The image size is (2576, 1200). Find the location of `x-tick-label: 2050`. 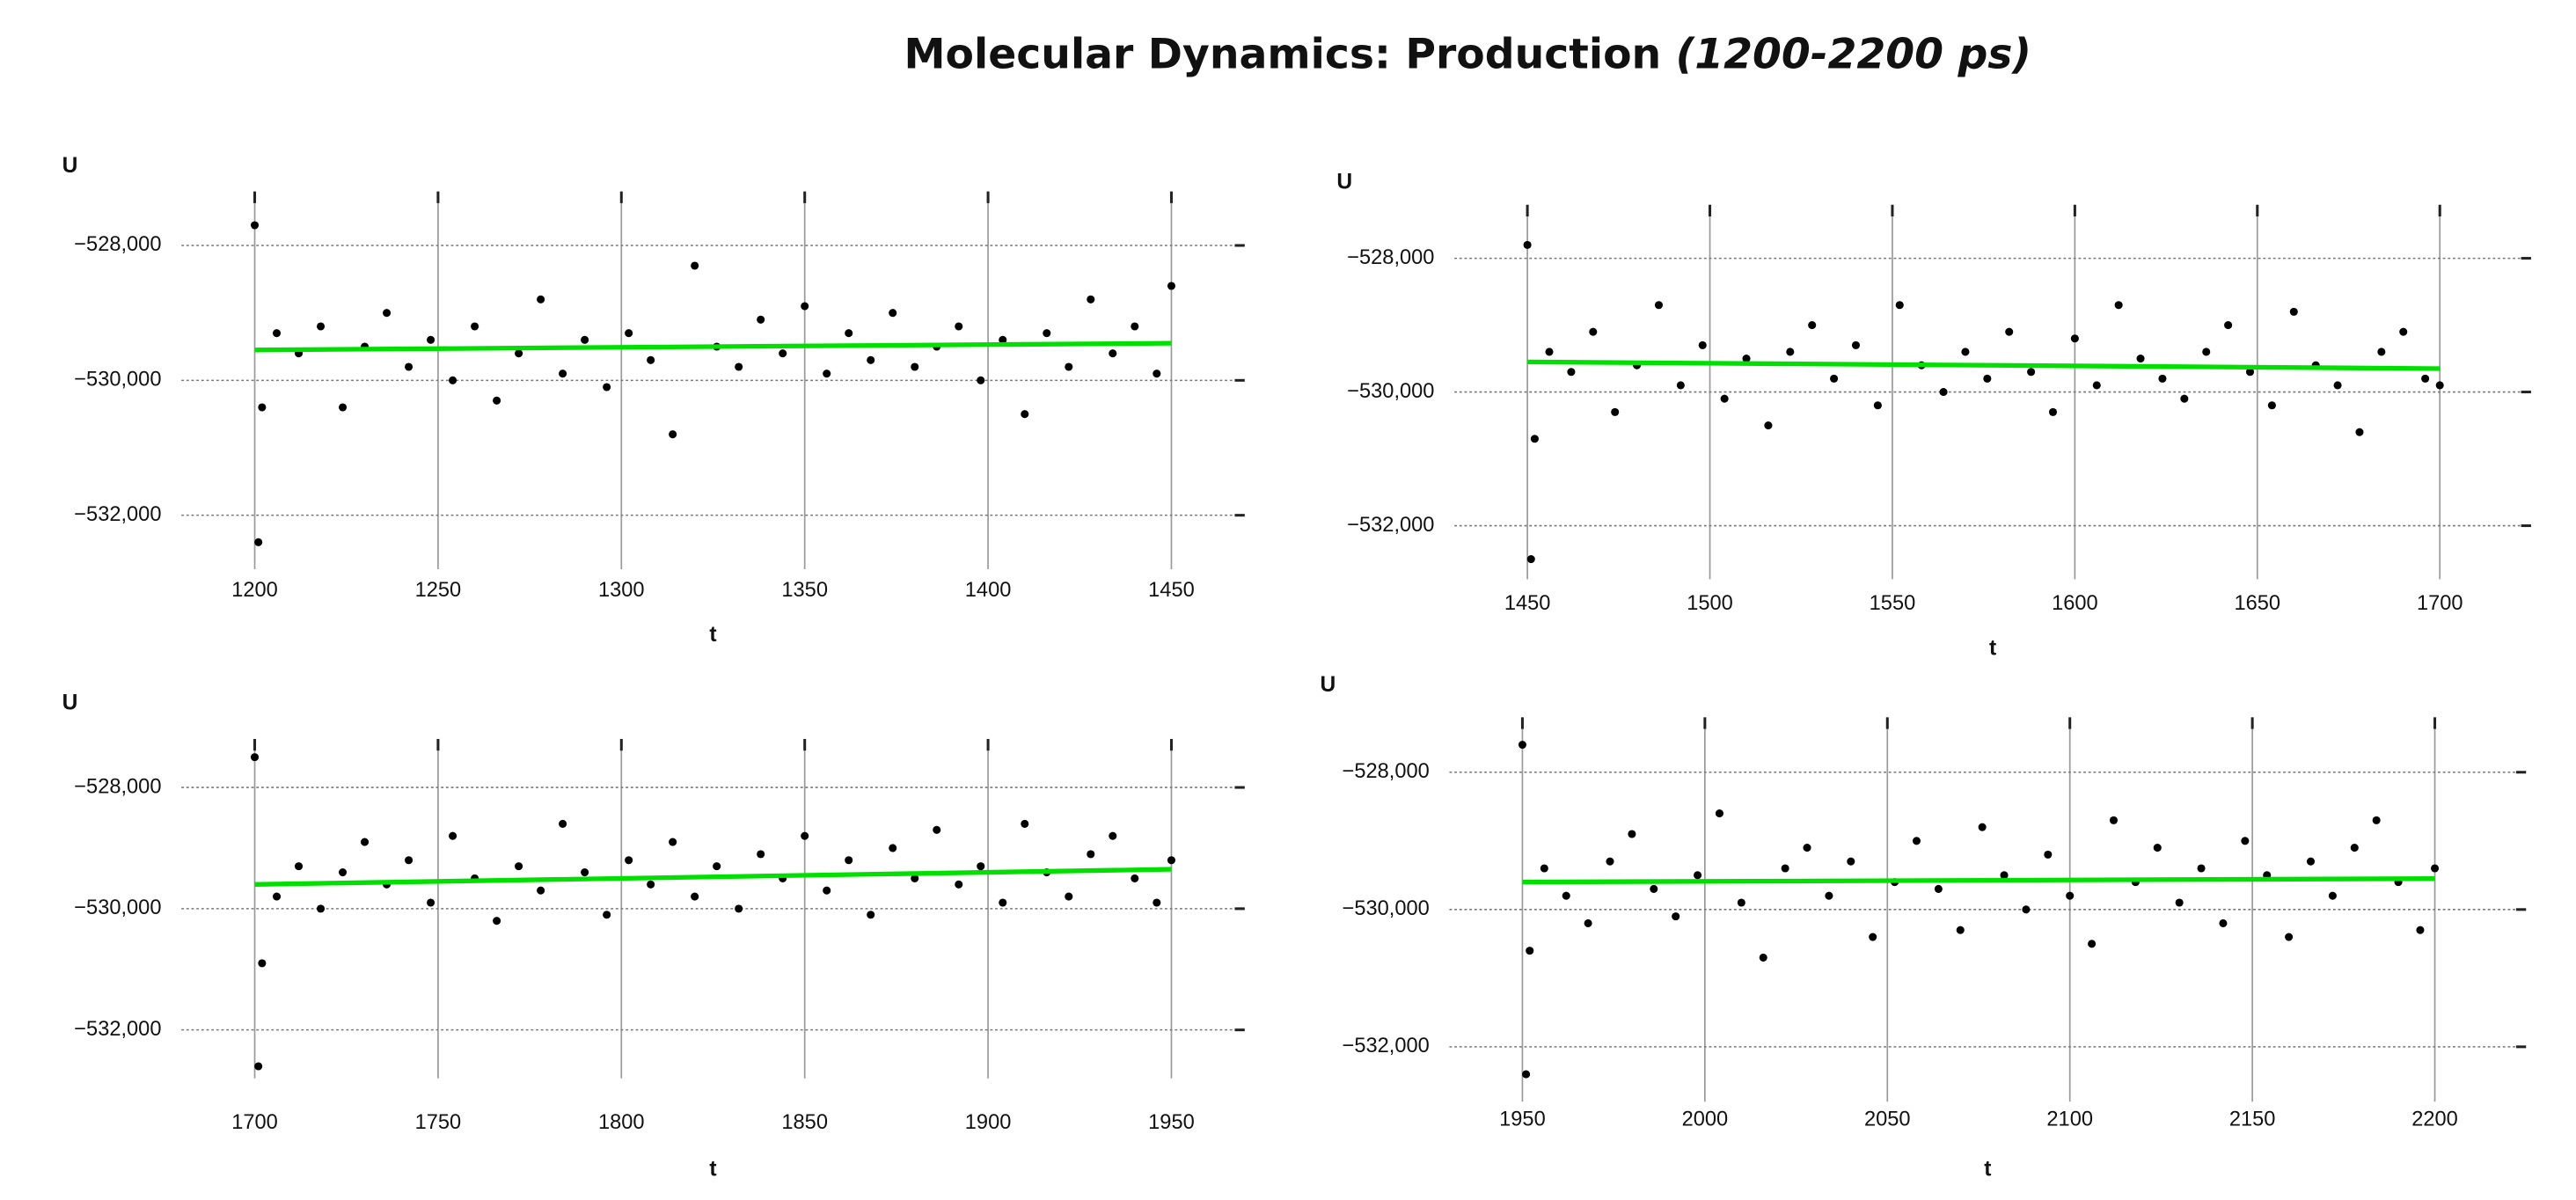

x-tick-label: 2050 is located at coordinates (1887, 1119).